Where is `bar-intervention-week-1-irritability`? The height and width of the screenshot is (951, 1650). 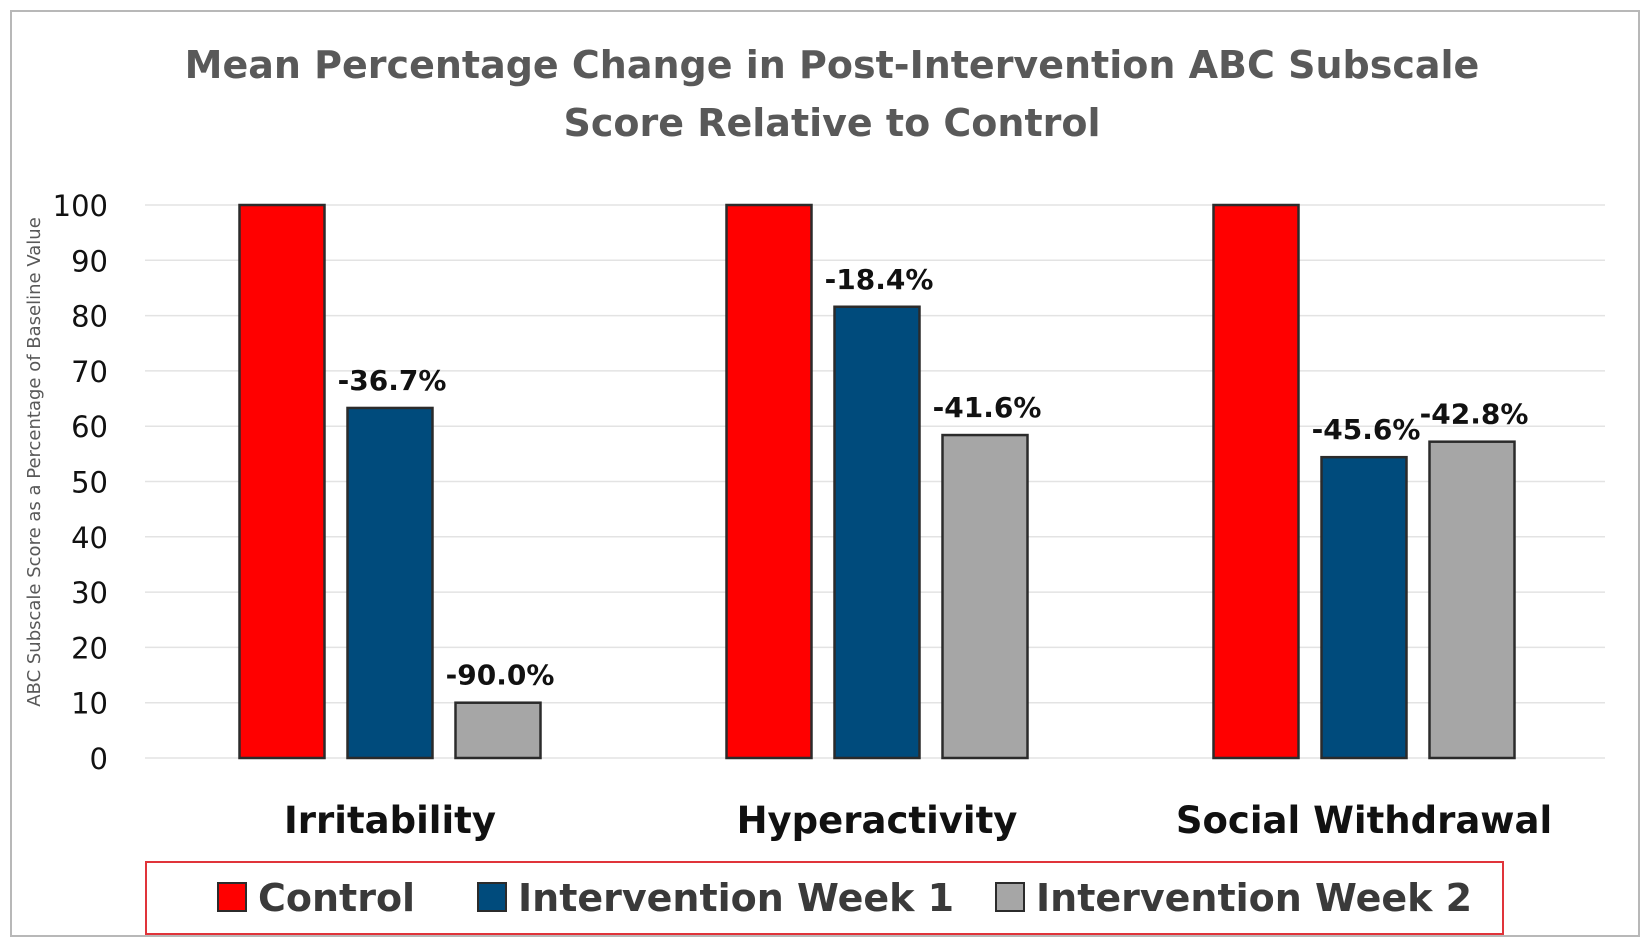 bar-intervention-week-1-irritability is located at coordinates (390, 583).